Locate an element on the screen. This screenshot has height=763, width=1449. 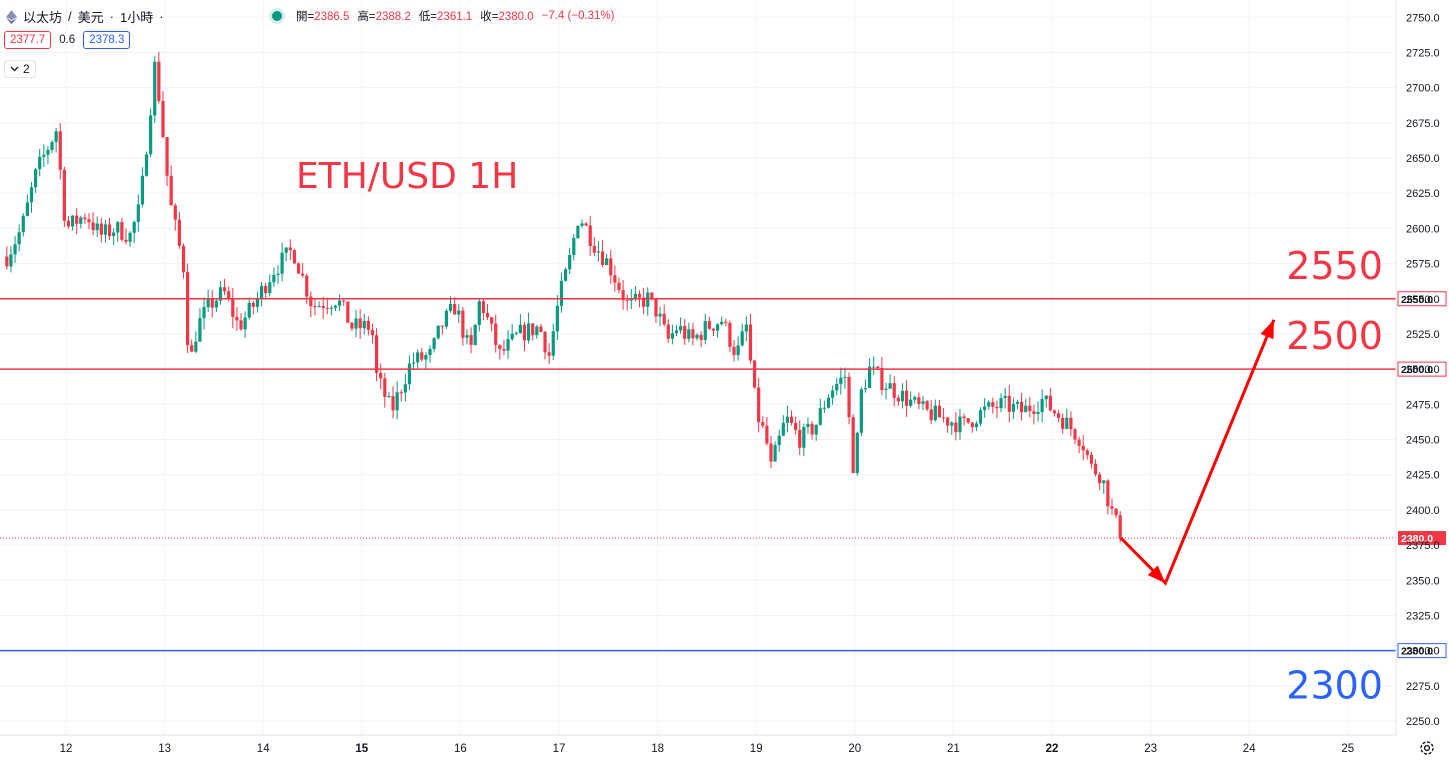
open-label: 開= is located at coordinates (305, 17).